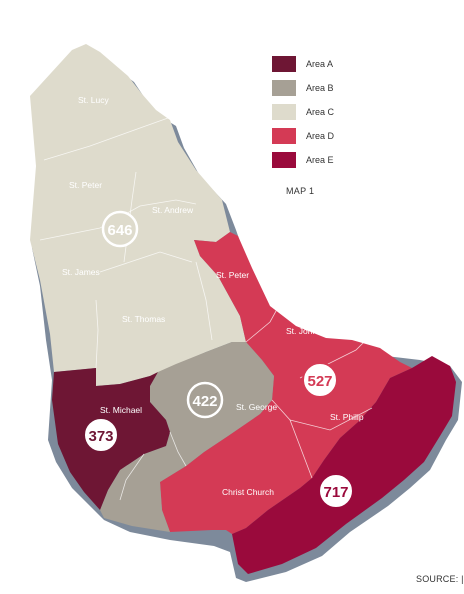 The width and height of the screenshot is (464, 594). I want to click on badge-area-e-value: 717, so click(335, 492).